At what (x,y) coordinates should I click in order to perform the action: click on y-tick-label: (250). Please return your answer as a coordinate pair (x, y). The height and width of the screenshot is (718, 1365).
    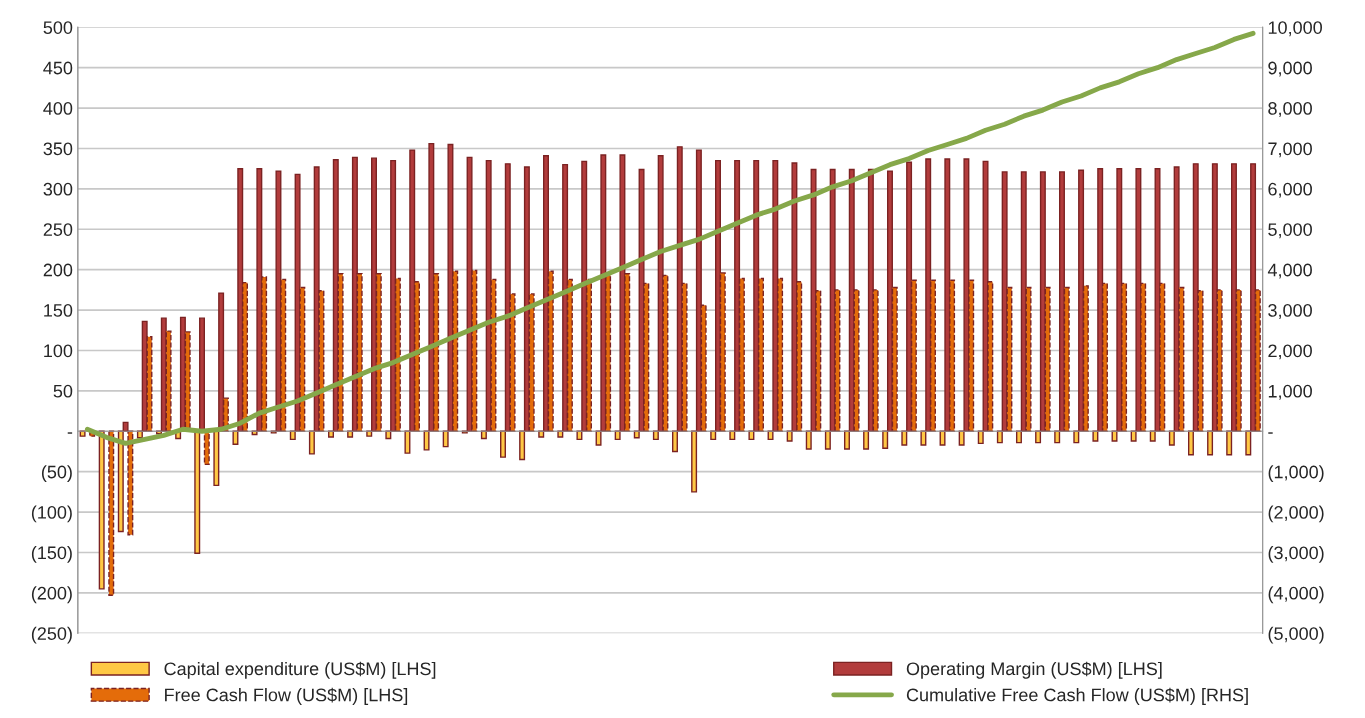
    Looking at the image, I should click on (51, 635).